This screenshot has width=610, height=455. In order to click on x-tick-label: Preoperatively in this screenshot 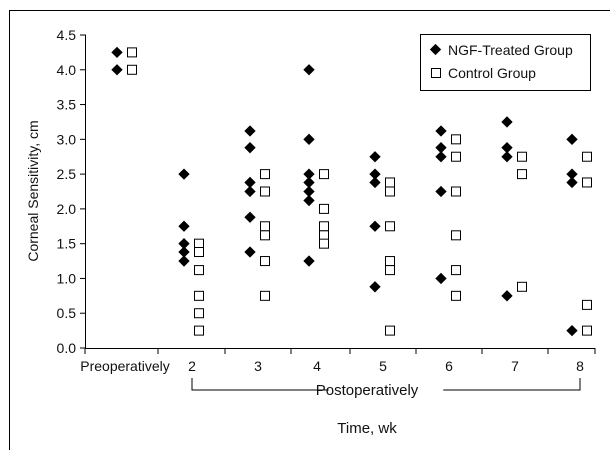, I will do `click(125, 366)`.